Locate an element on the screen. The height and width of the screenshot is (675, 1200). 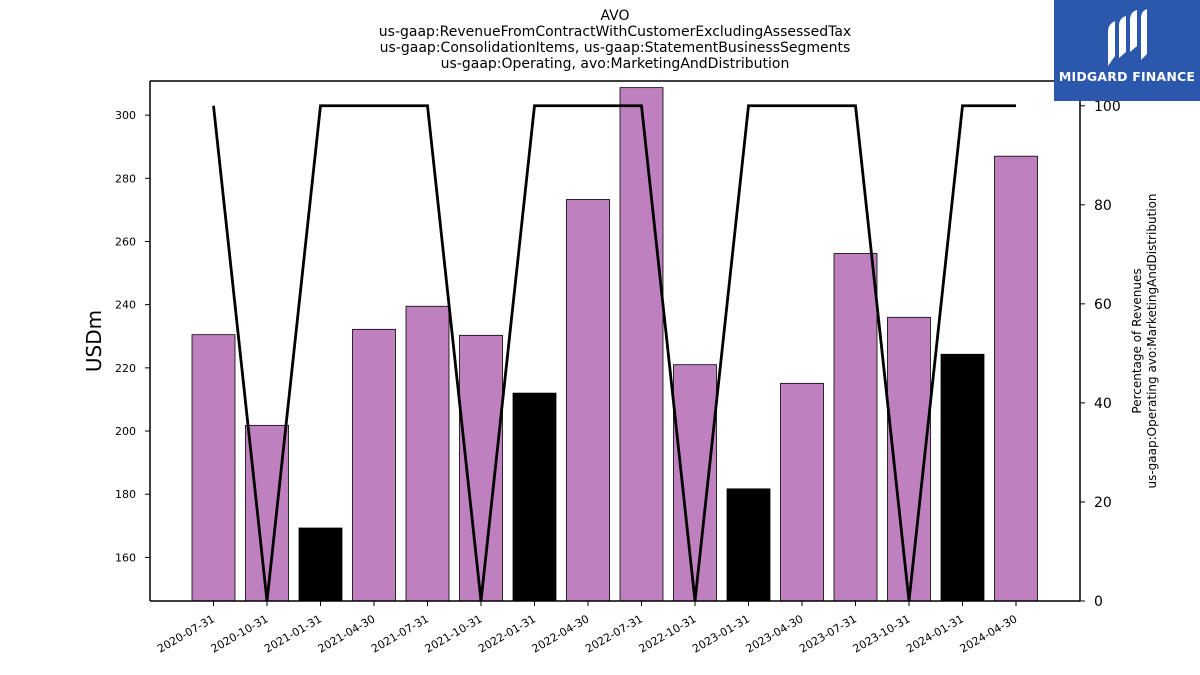
logo-text: MIDGARD FINANCE is located at coordinates (1127, 76).